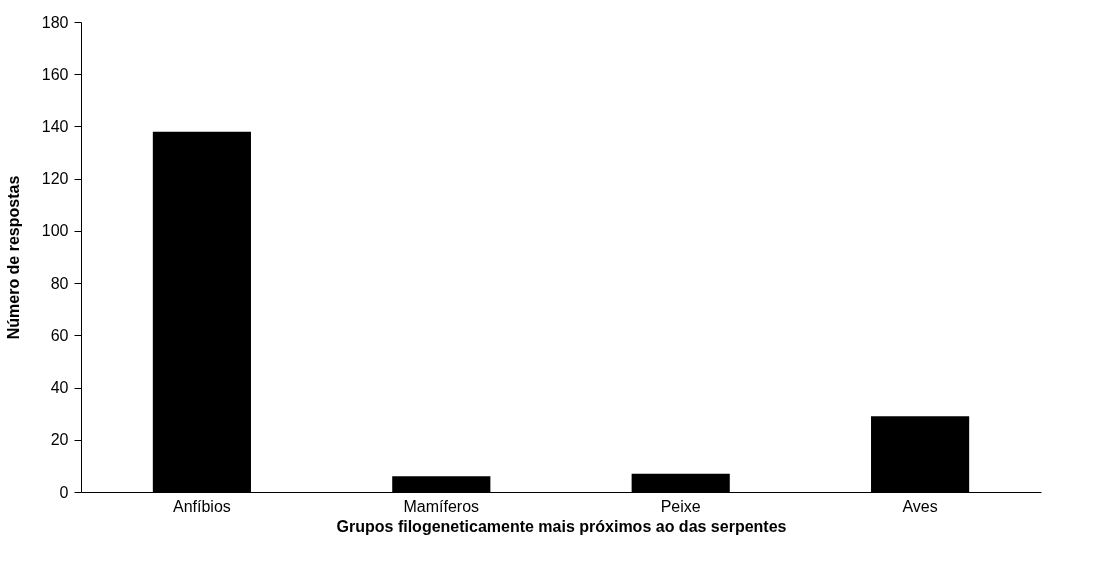  I want to click on y-tick-label: 160, so click(55, 74).